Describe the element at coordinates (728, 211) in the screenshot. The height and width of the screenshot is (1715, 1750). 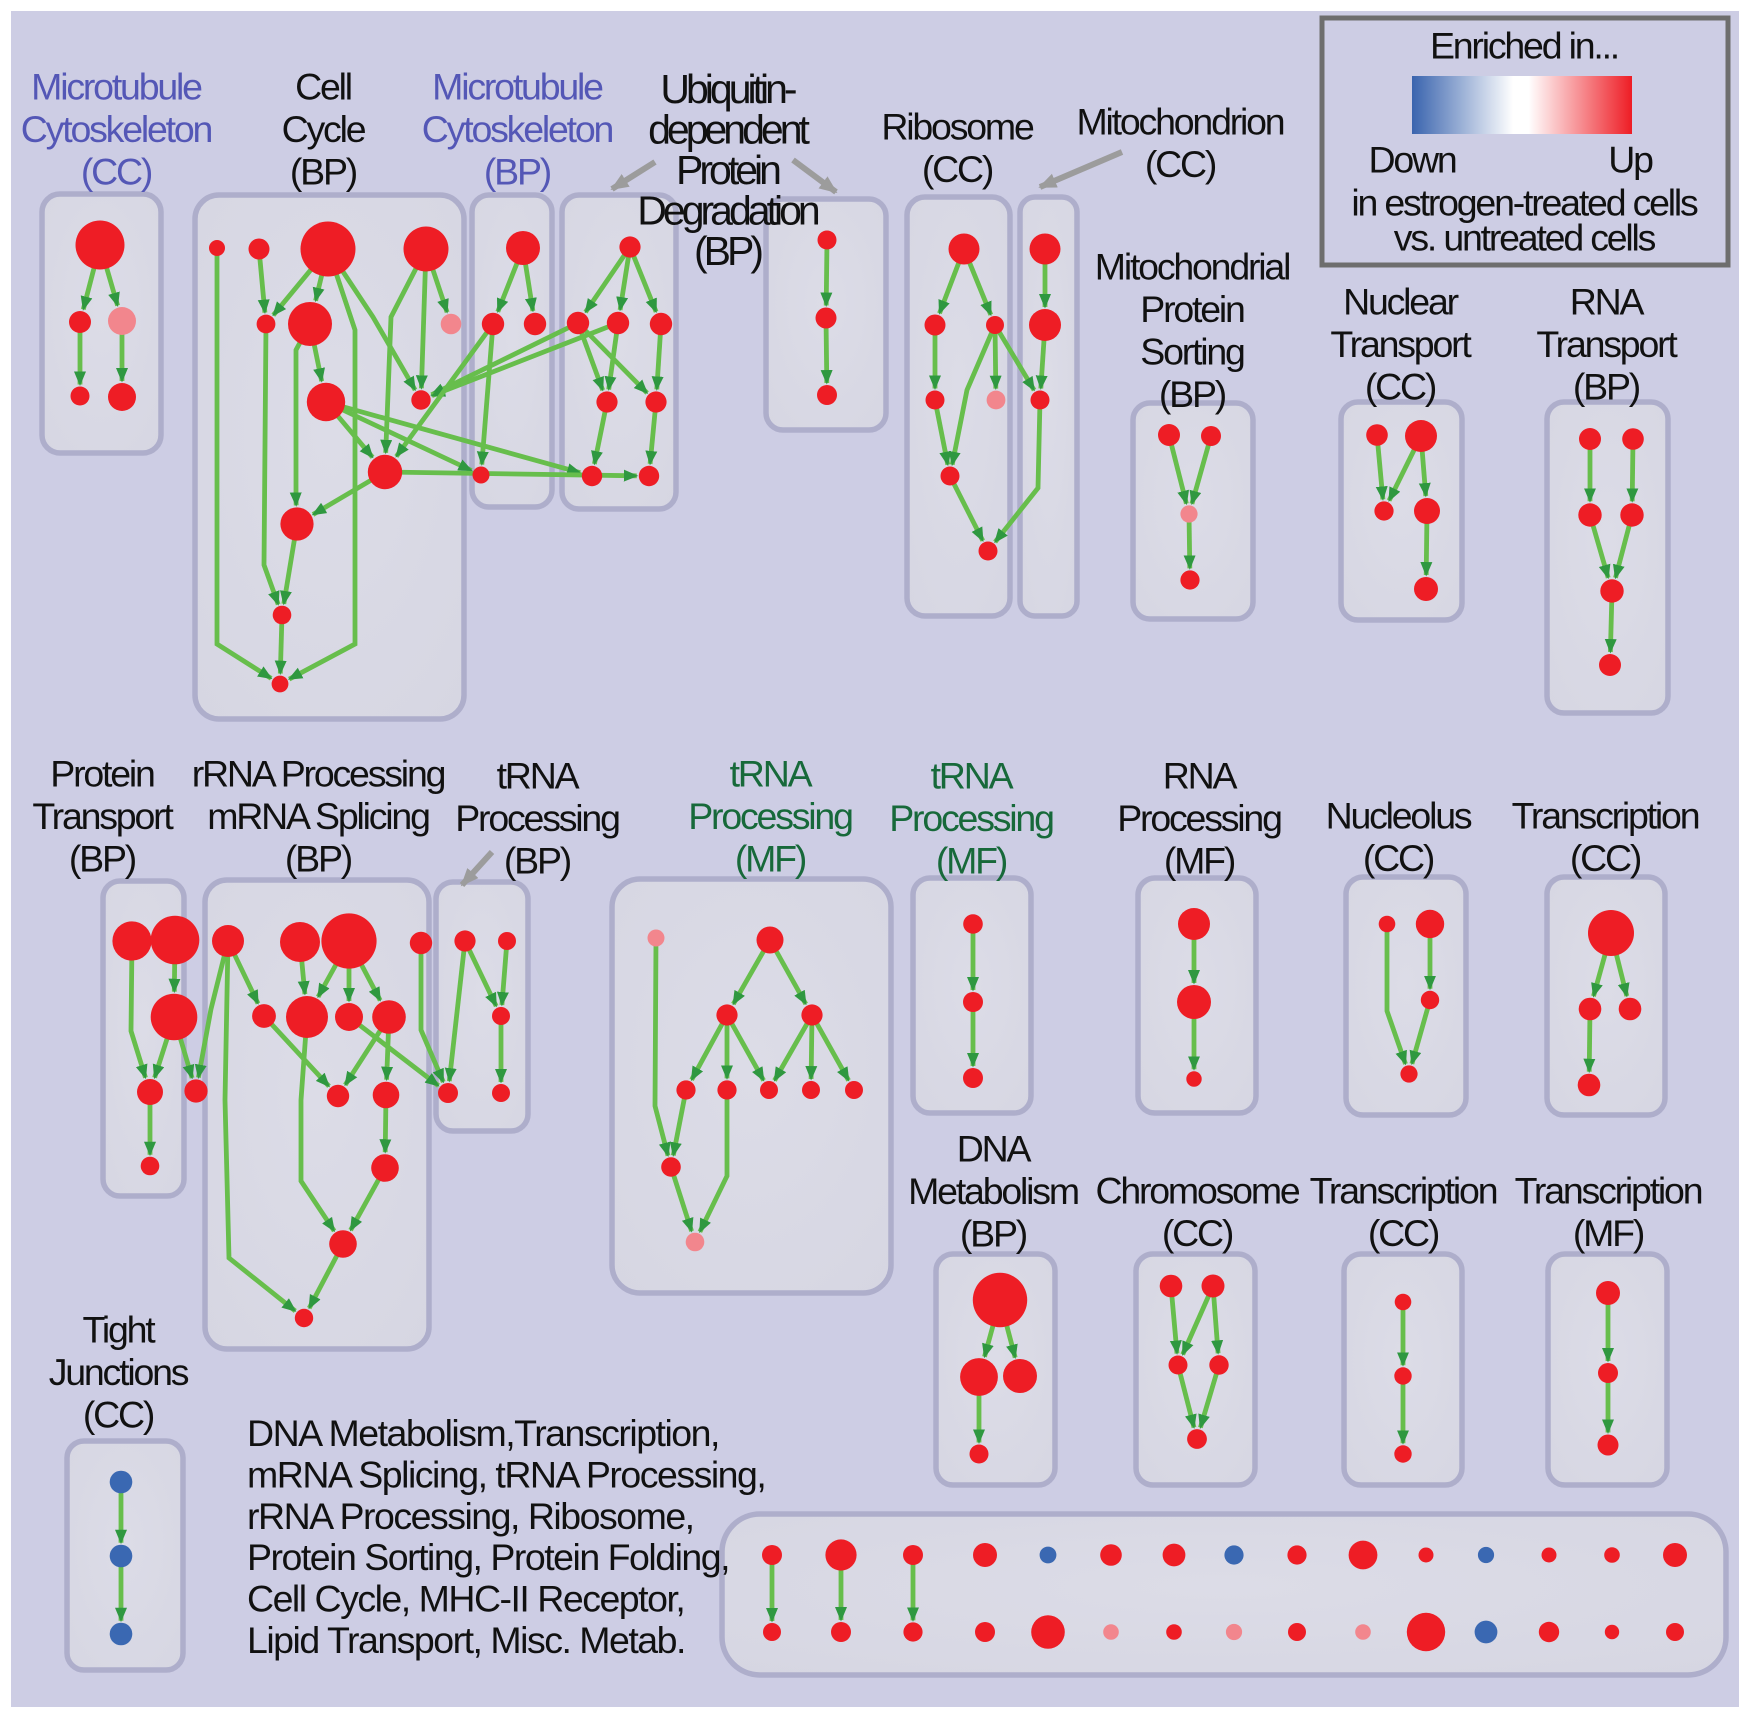
I see `svg-text: Degradation` at that location.